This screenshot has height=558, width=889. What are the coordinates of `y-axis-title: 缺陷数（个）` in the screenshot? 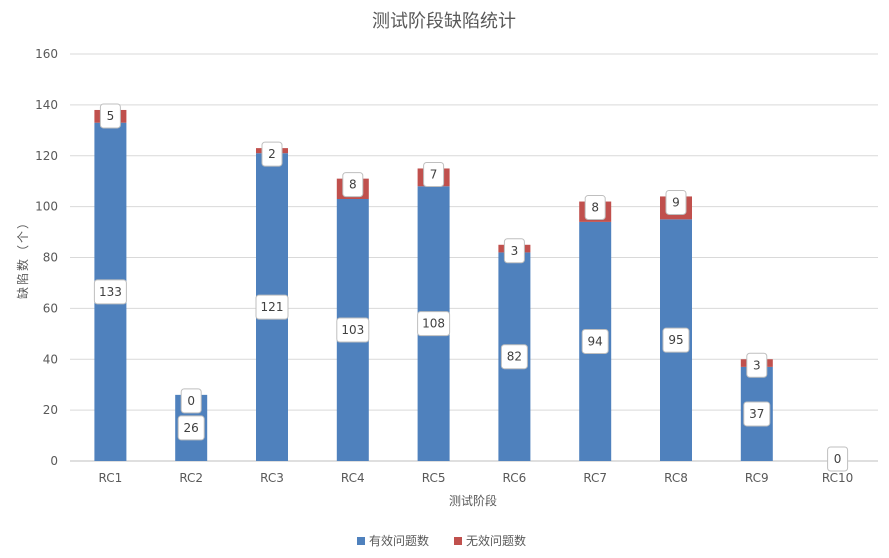 It's located at (22, 257).